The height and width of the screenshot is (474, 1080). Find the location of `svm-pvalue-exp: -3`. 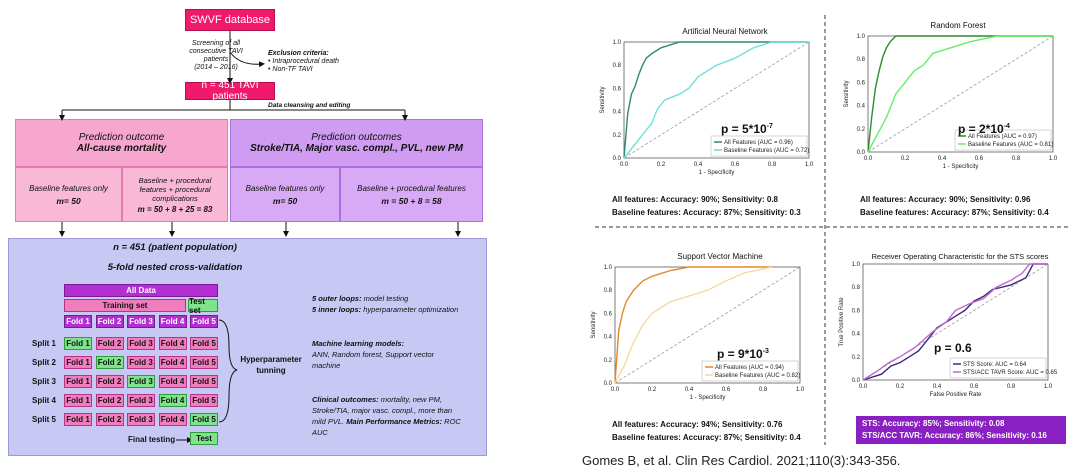

svm-pvalue-exp: -3 is located at coordinates (765, 351).